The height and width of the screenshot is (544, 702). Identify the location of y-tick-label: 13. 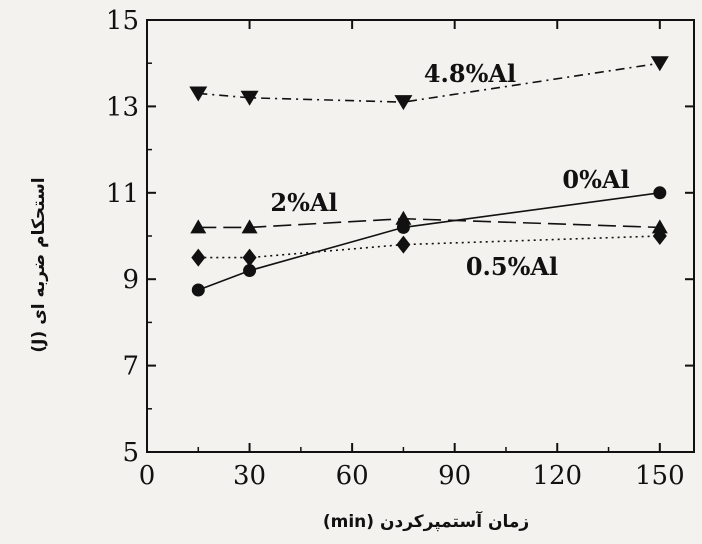
(122, 107).